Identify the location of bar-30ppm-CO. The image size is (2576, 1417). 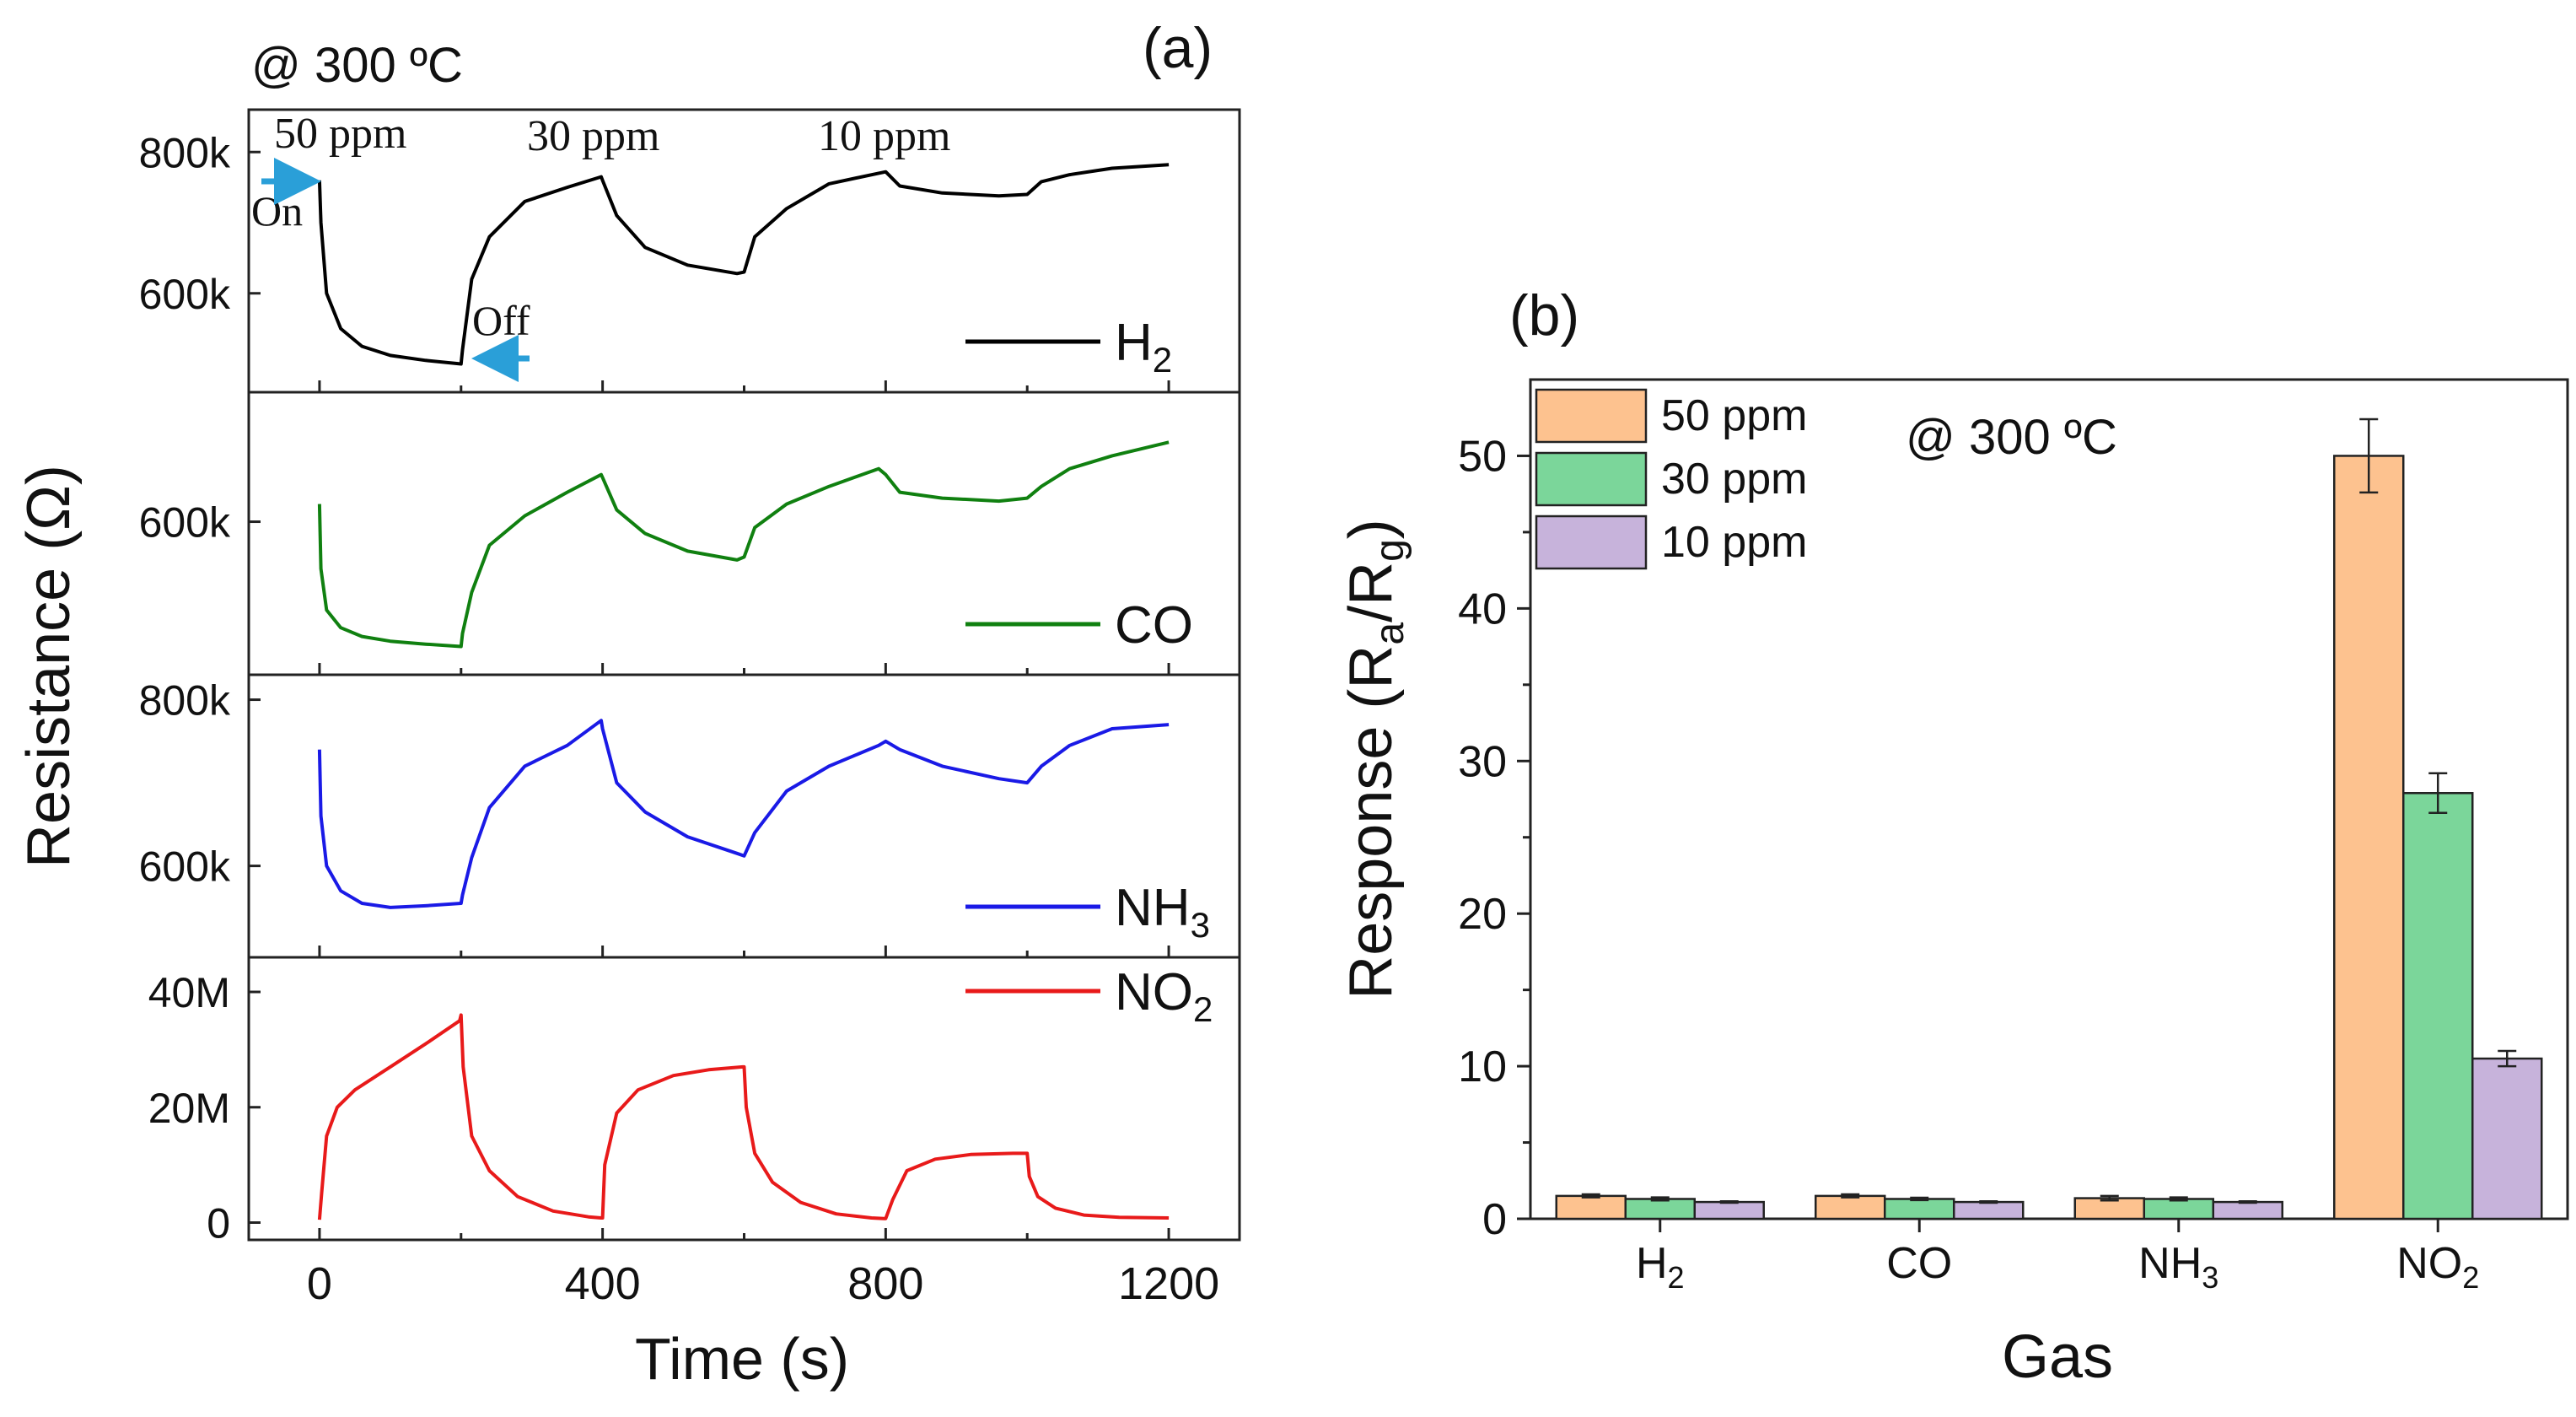
(1919, 1209).